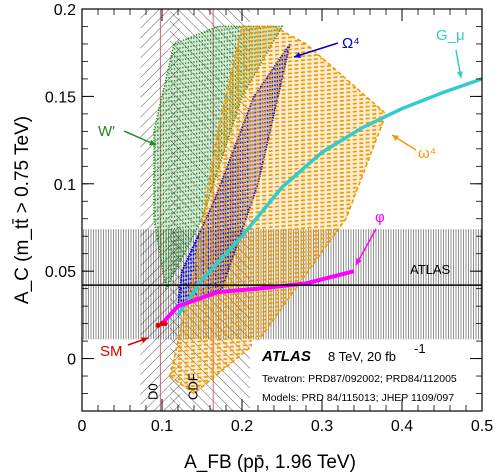 The height and width of the screenshot is (475, 498). Describe the element at coordinates (106, 131) in the screenshot. I see `label-w-prime: W′` at that location.